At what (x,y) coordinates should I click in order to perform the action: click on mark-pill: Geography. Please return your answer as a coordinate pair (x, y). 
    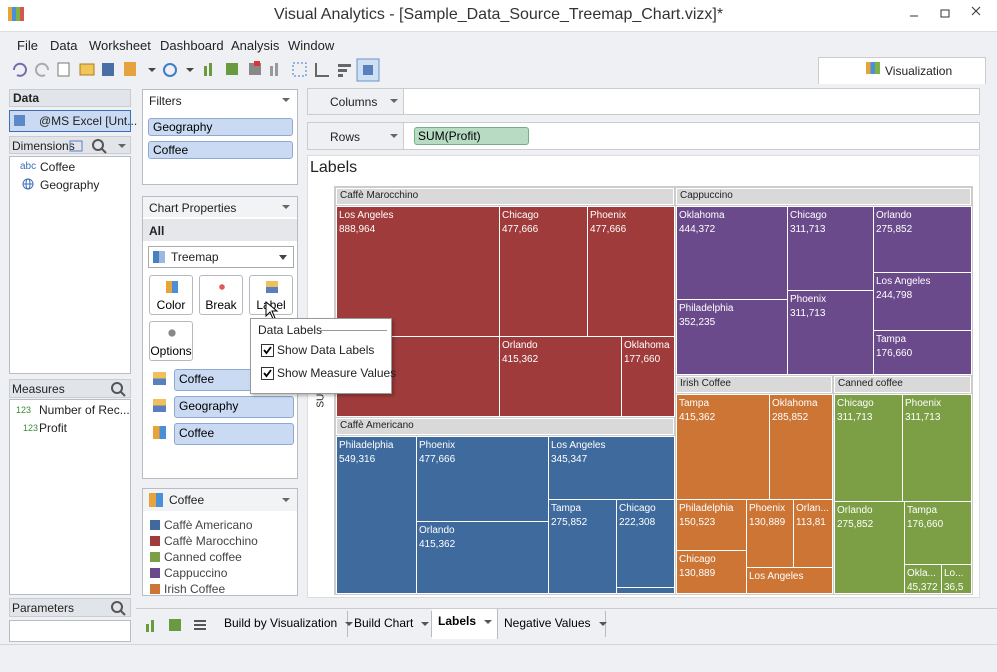
    Looking at the image, I should click on (234, 407).